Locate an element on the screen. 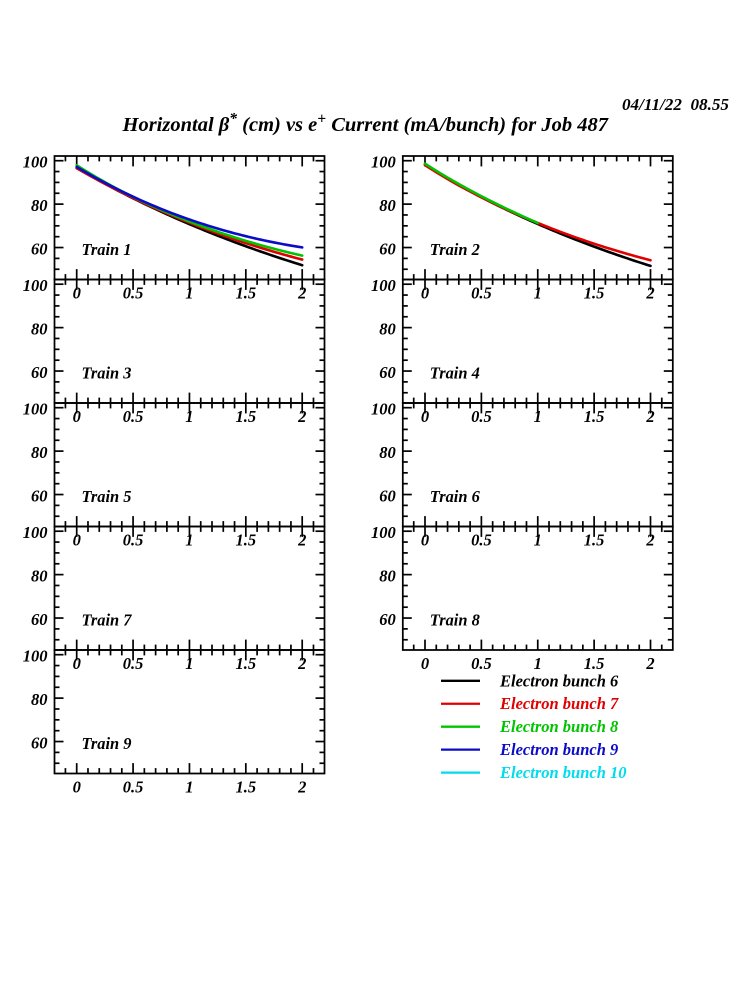  svg-text: 04/11/22 08.55 is located at coordinates (675, 104).